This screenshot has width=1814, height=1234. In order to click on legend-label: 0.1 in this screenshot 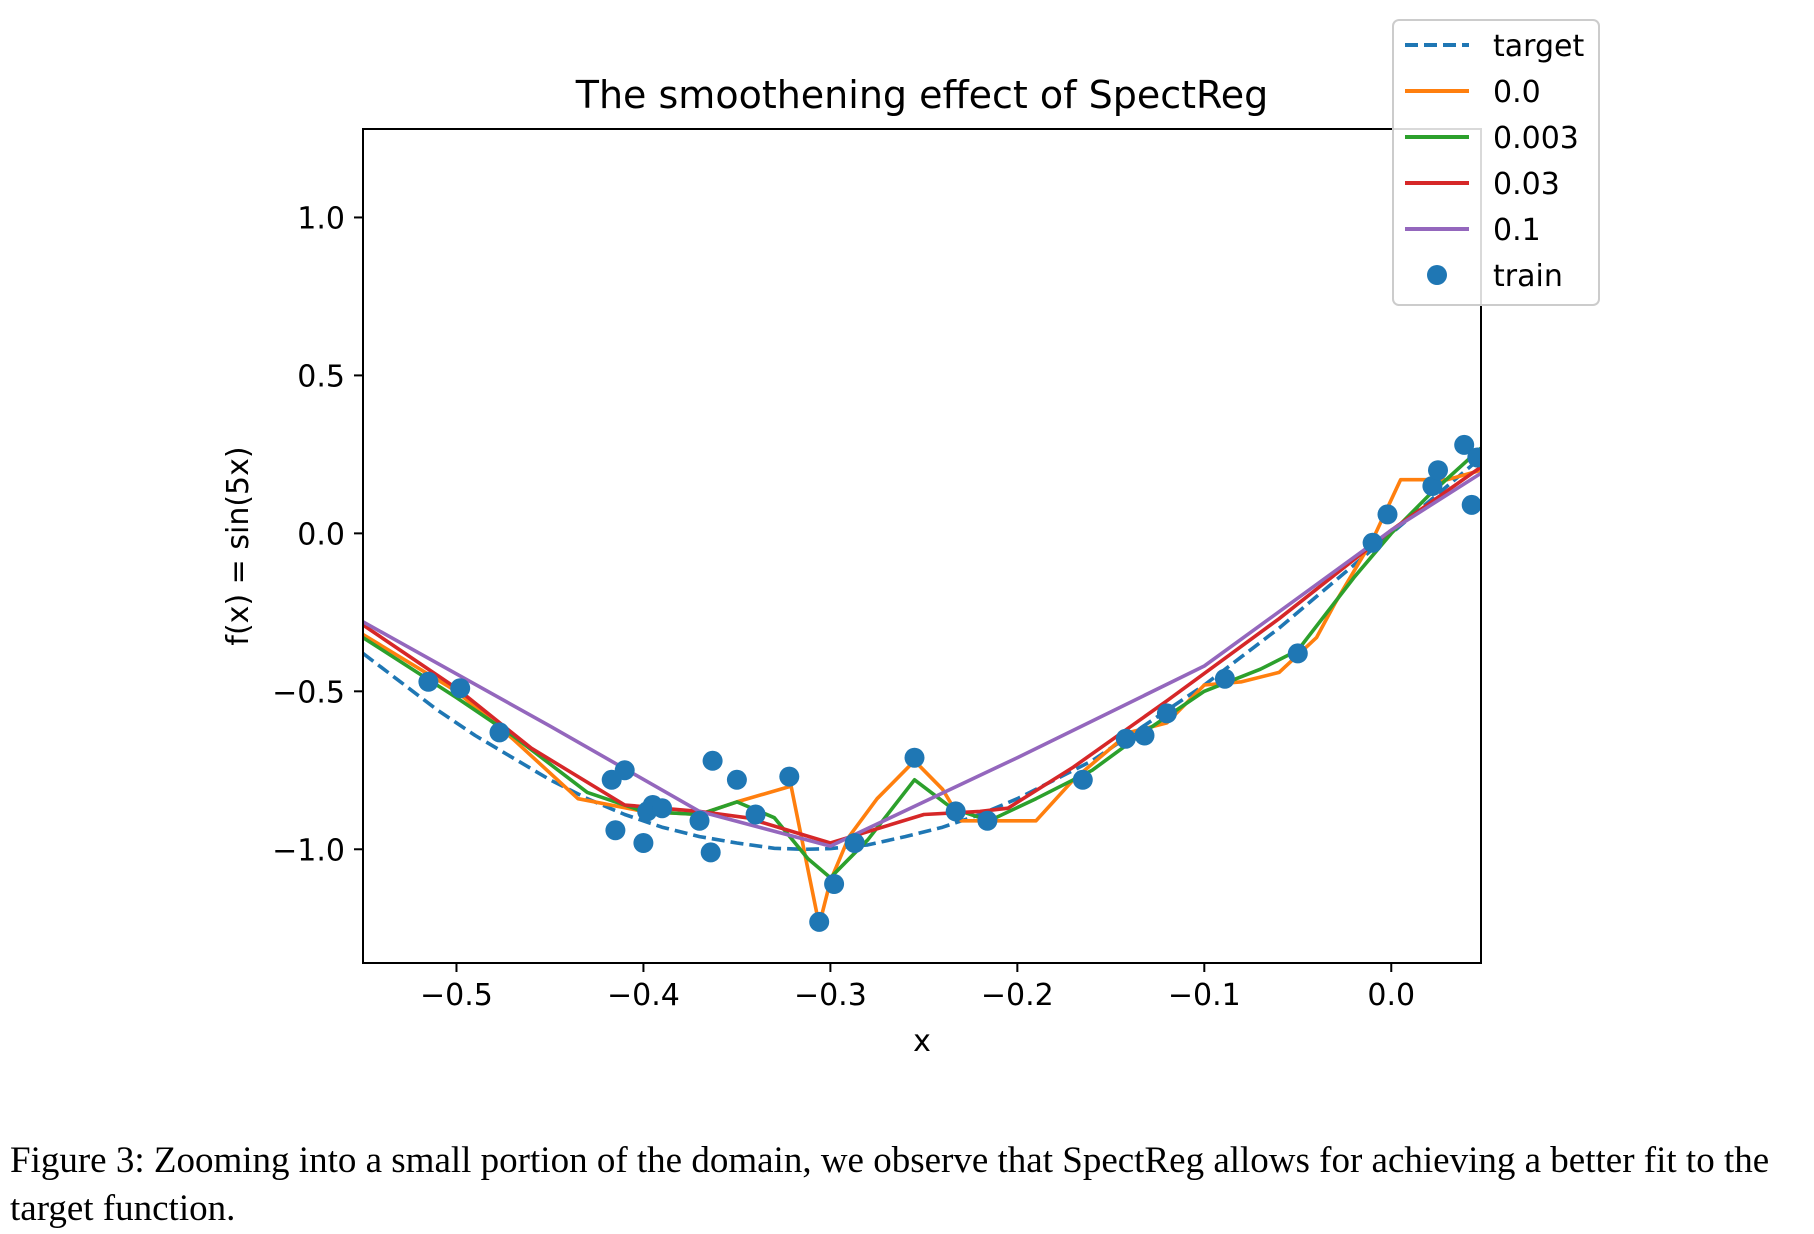, I will do `click(1517, 230)`.